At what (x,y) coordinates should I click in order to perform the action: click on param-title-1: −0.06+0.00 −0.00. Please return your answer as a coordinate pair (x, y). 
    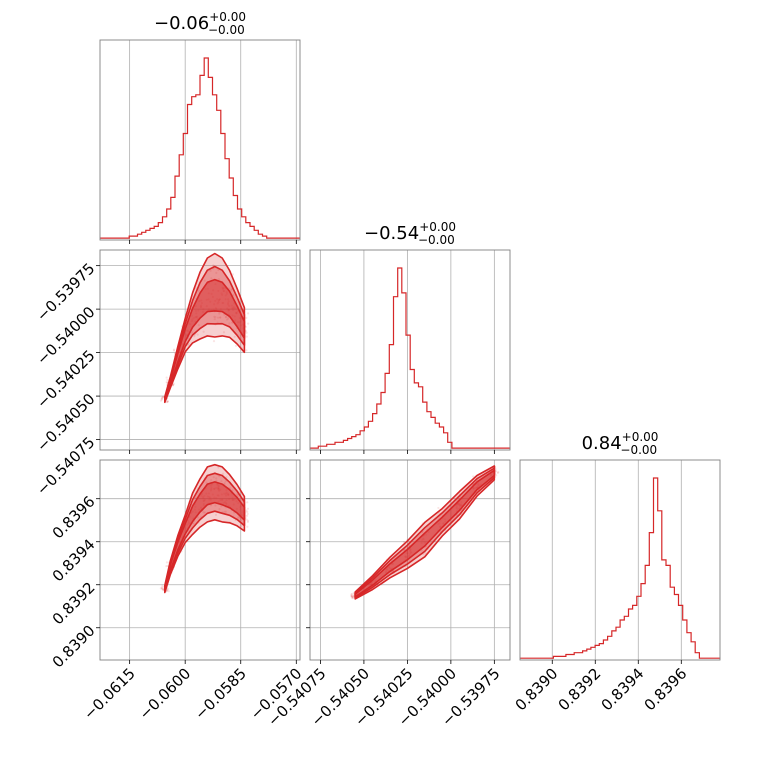
    Looking at the image, I should click on (200, 23).